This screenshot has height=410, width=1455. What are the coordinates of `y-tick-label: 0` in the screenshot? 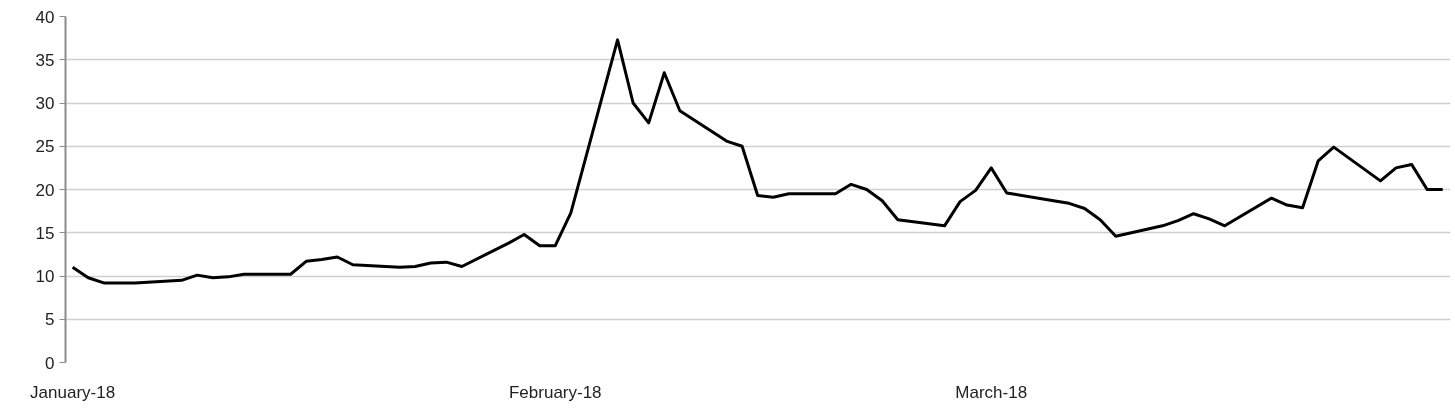 It's located at (50, 363).